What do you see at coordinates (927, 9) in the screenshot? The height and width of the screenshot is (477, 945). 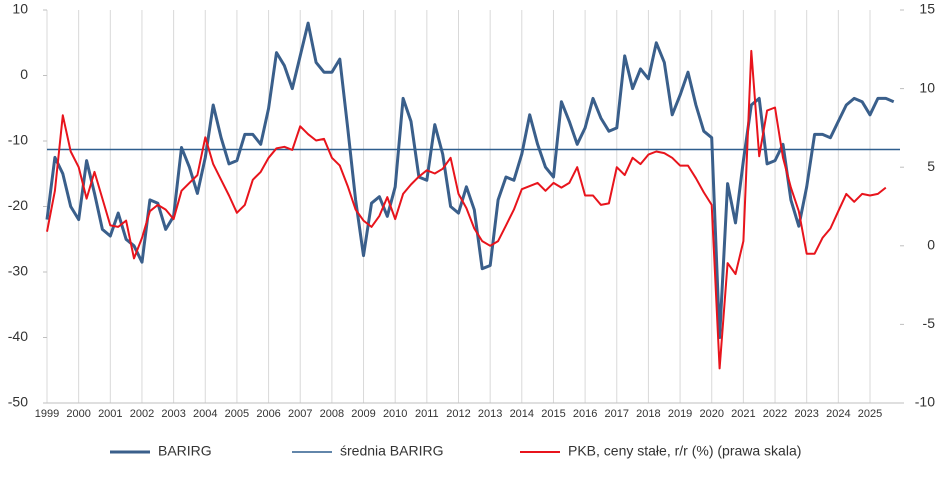 I see `y2-tick-label: 15` at bounding box center [927, 9].